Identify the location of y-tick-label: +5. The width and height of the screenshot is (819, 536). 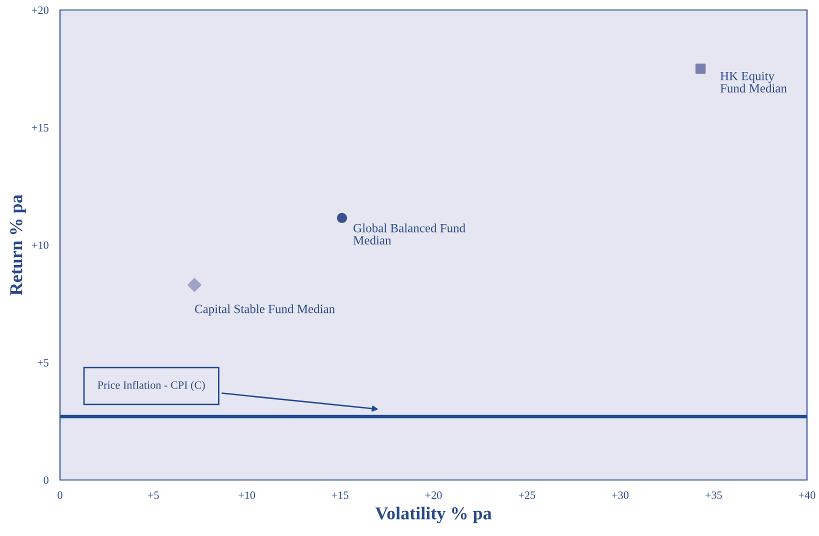
(43, 362).